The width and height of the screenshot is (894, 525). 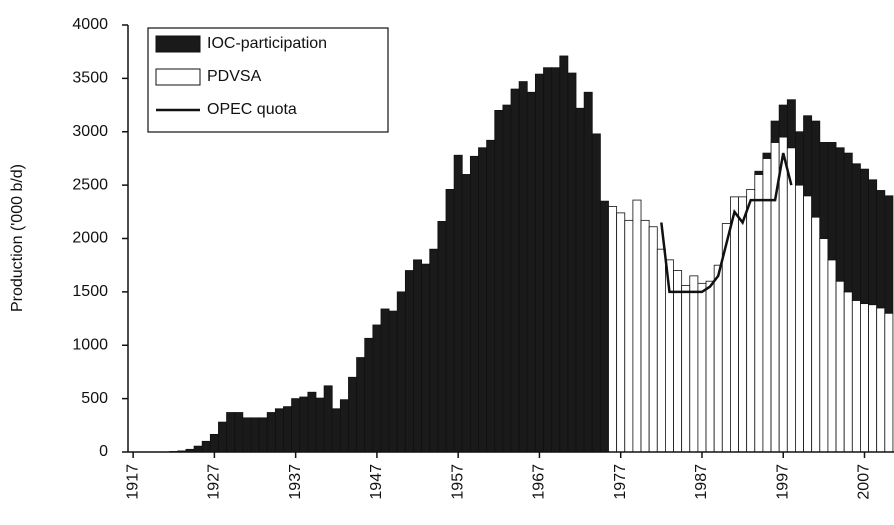 I want to click on x-tick-label: 1957, so click(x=457, y=482).